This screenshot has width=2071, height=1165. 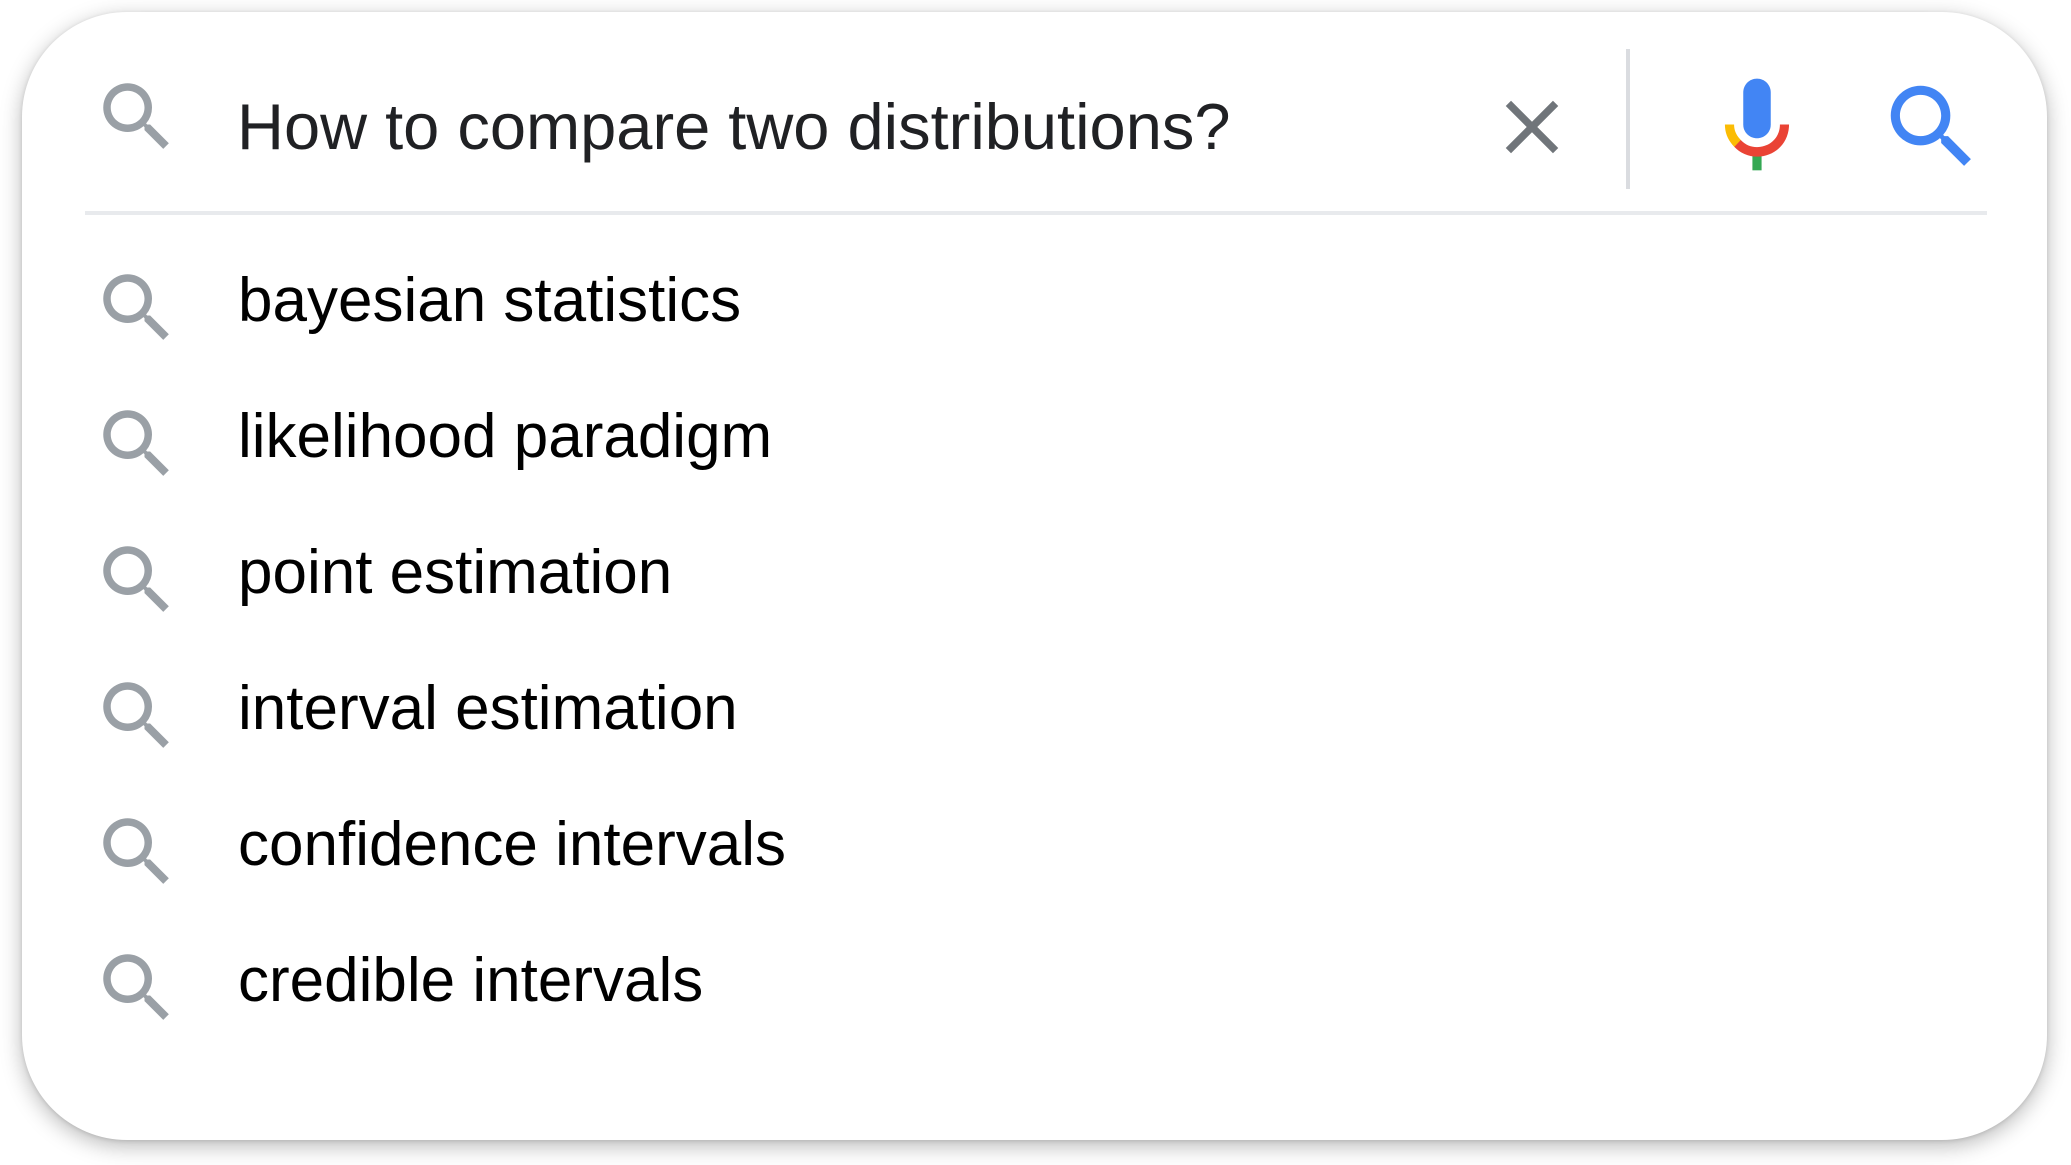 I want to click on suggestion-item: interval estimation, so click(x=1034, y=694).